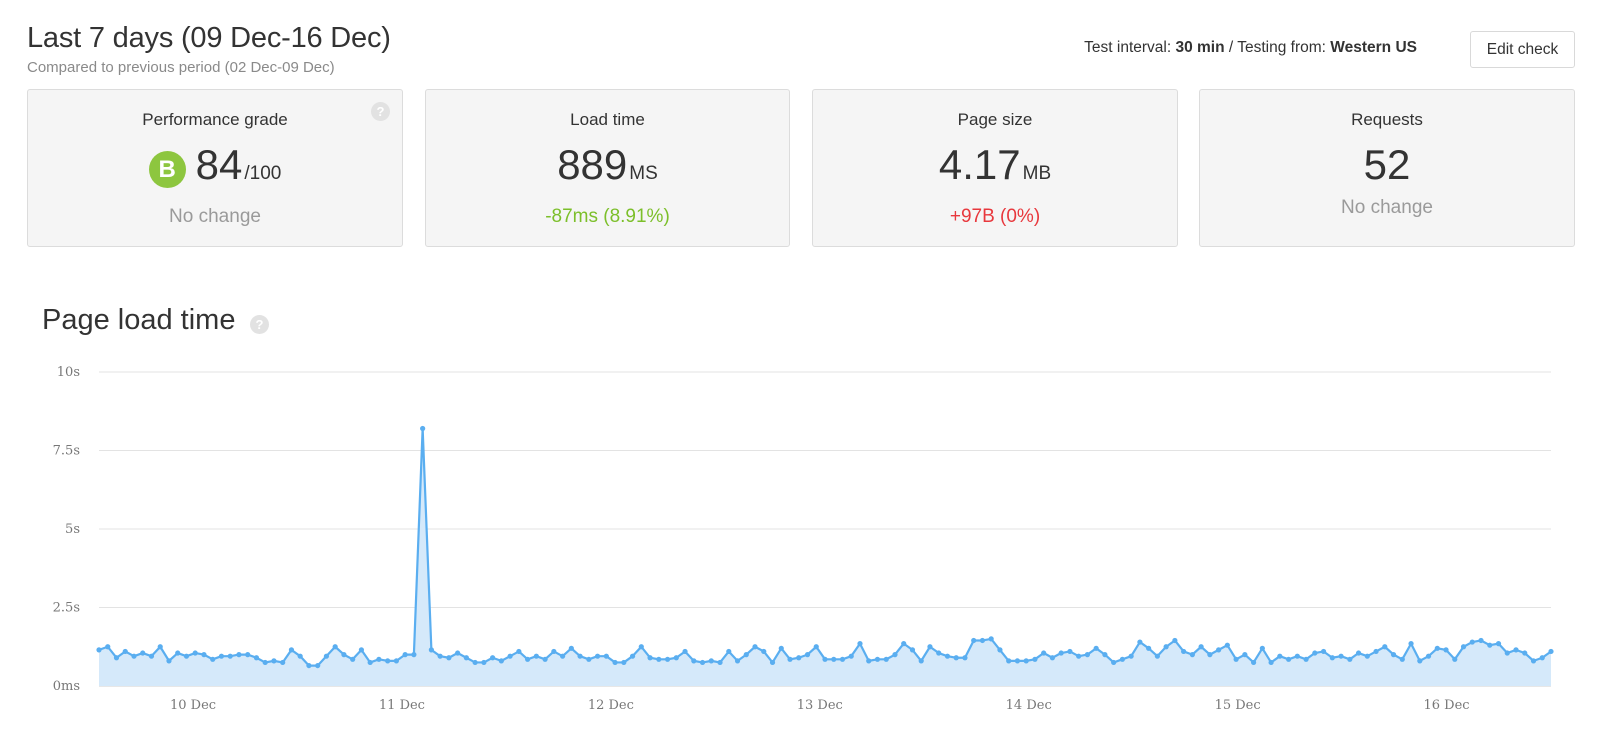 This screenshot has width=1600, height=738. What do you see at coordinates (995, 216) in the screenshot?
I see `page-size-change: +97B (0%)` at bounding box center [995, 216].